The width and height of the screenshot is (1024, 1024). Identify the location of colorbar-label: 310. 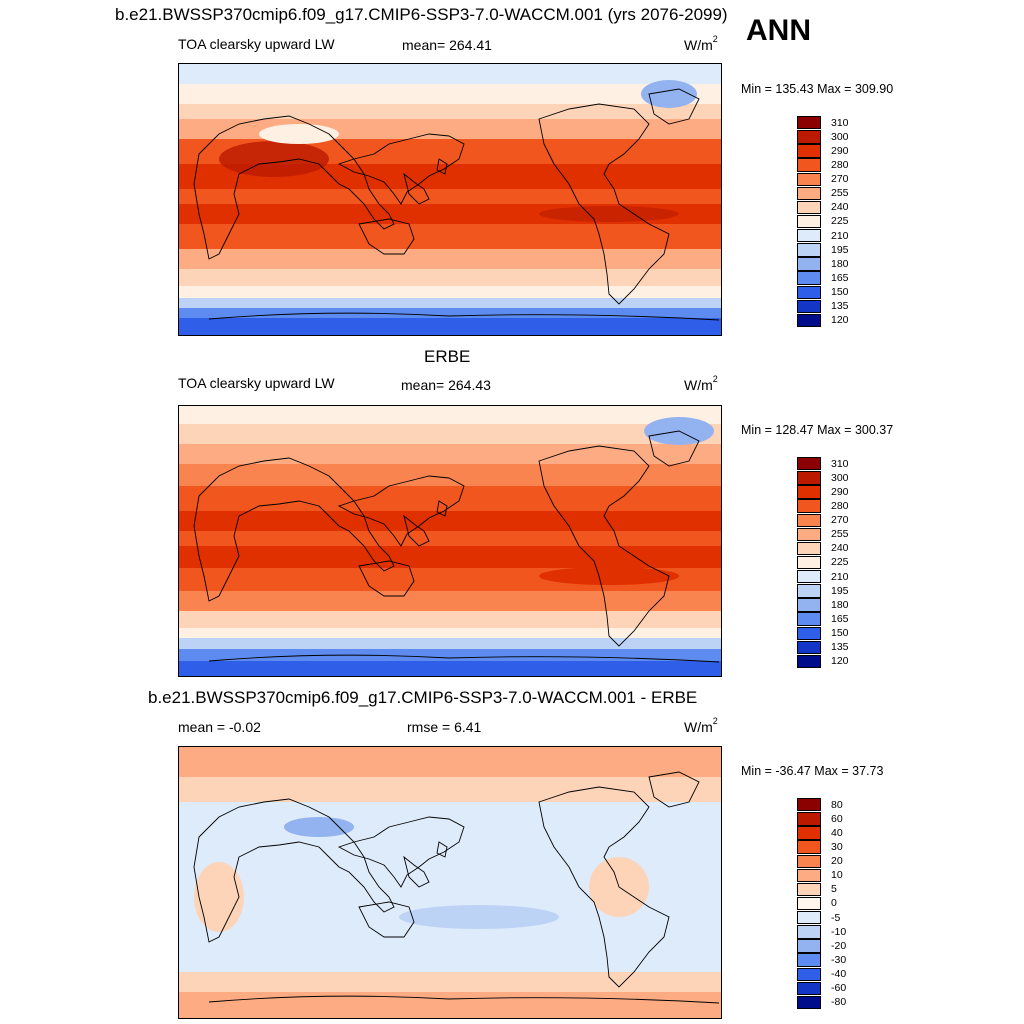
(840, 122).